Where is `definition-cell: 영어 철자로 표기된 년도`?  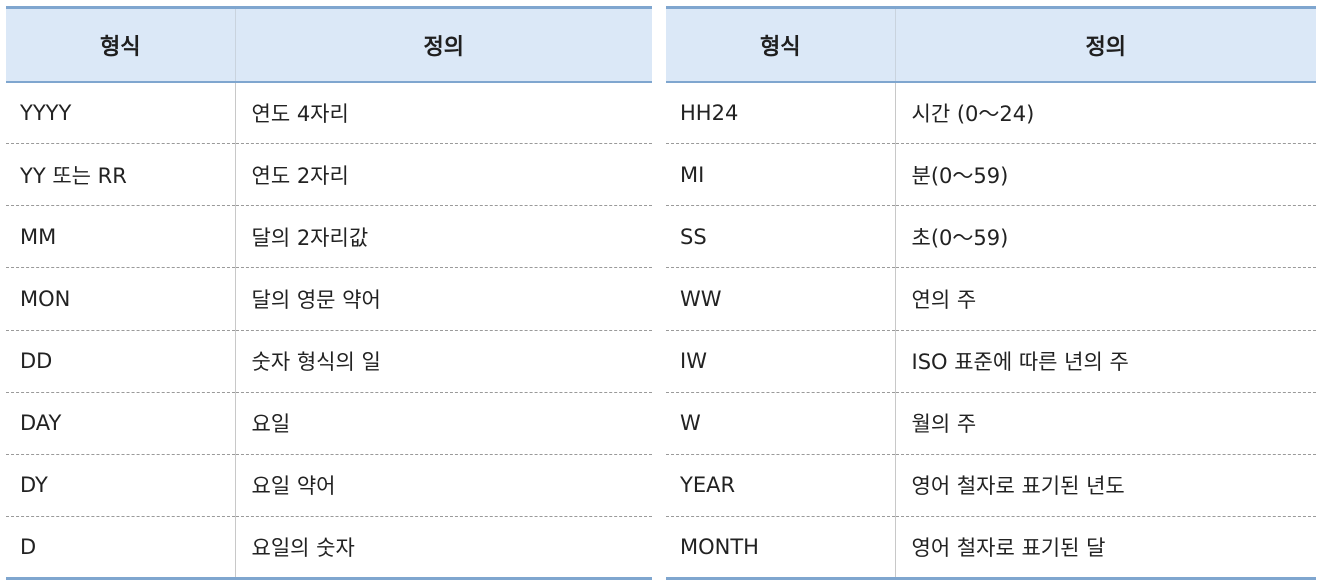 definition-cell: 영어 철자로 표기된 년도 is located at coordinates (1105, 485).